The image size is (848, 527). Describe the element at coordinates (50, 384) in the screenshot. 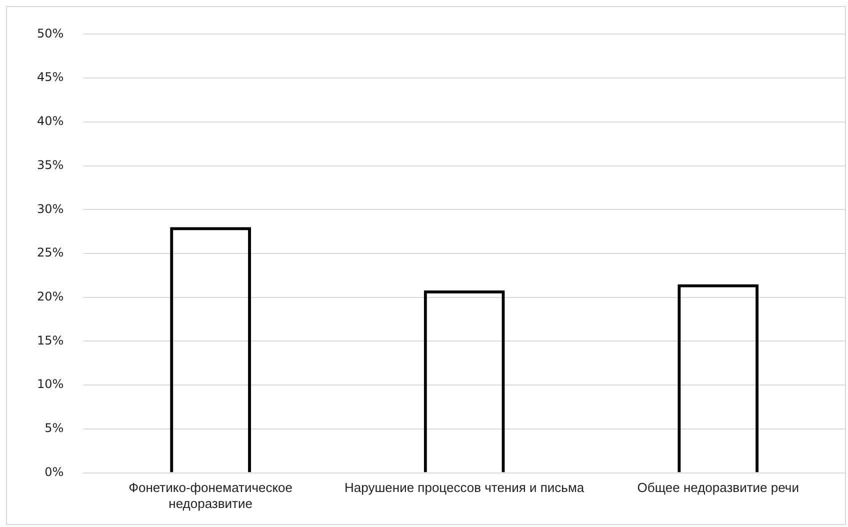

I see `y-tick-label: 10%` at that location.